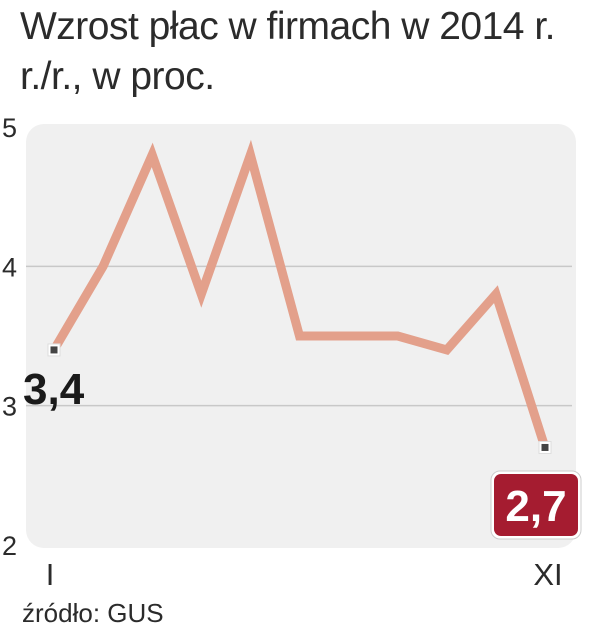 The width and height of the screenshot is (604, 640). I want to click on y-tick-label-3: 3, so click(9, 407).